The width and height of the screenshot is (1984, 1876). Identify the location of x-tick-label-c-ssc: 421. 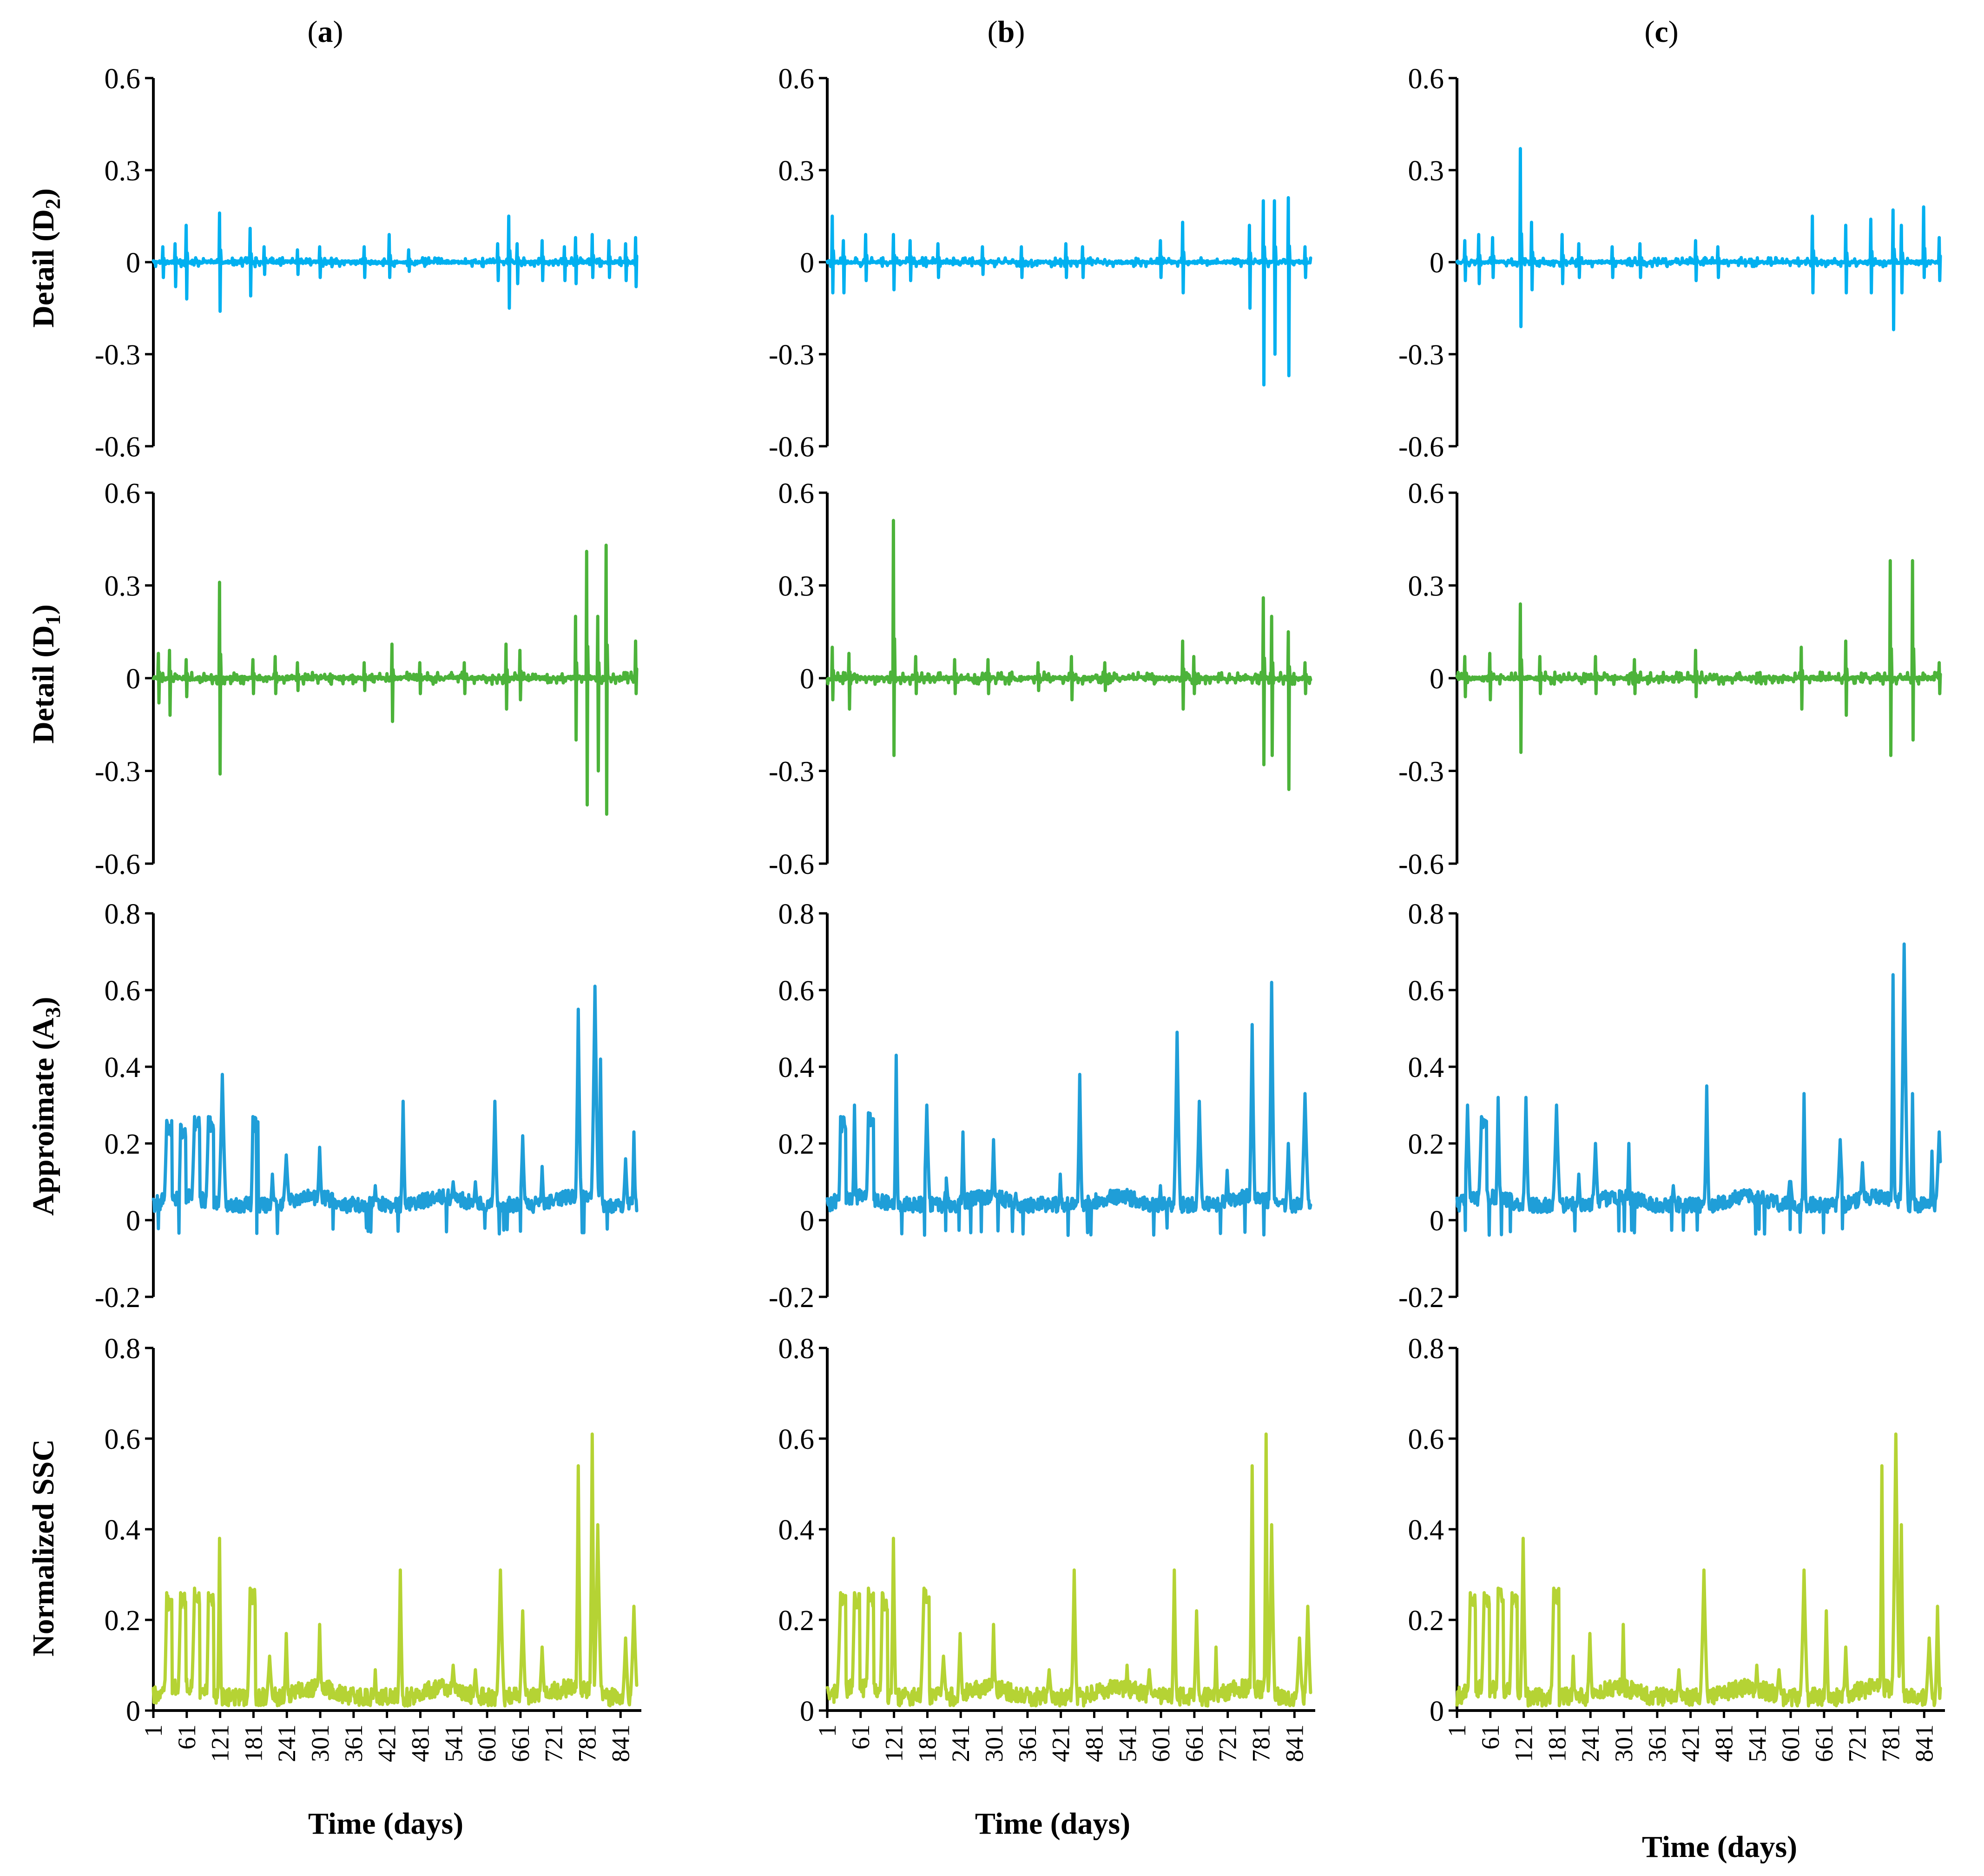
(1691, 1743).